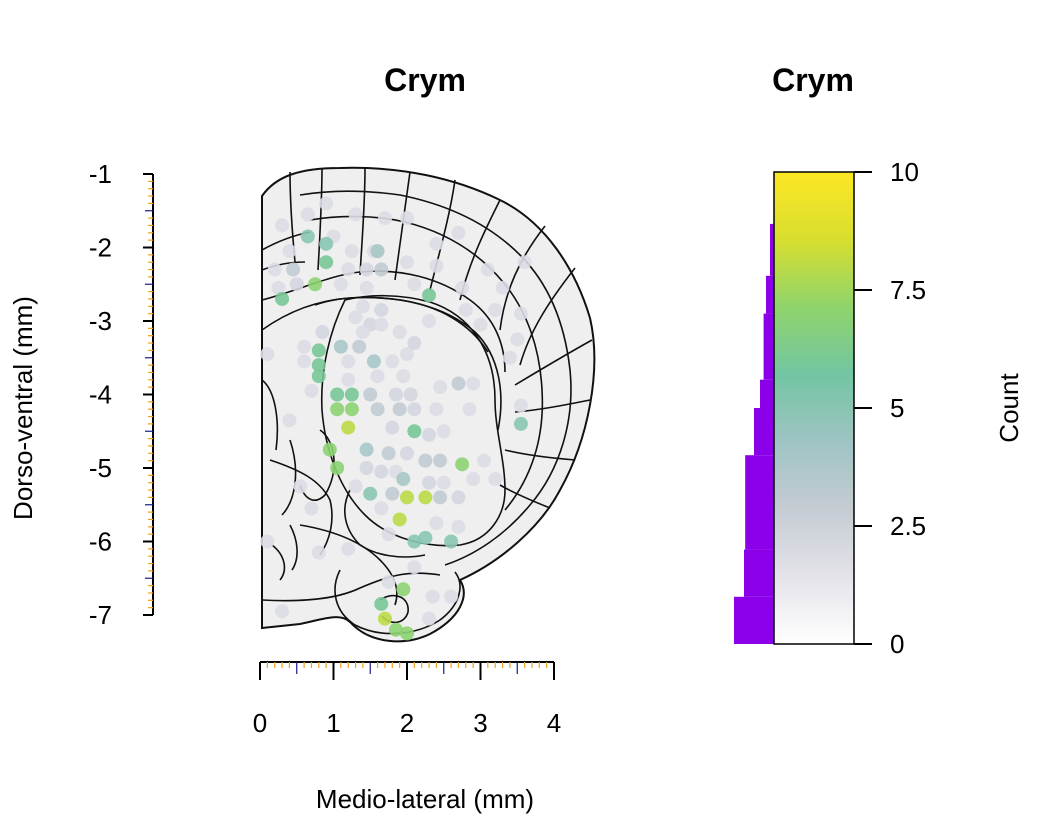 This screenshot has height=816, width=1045. Describe the element at coordinates (425, 799) in the screenshot. I see `x-axis-label: Medio-lateral (mm)` at that location.